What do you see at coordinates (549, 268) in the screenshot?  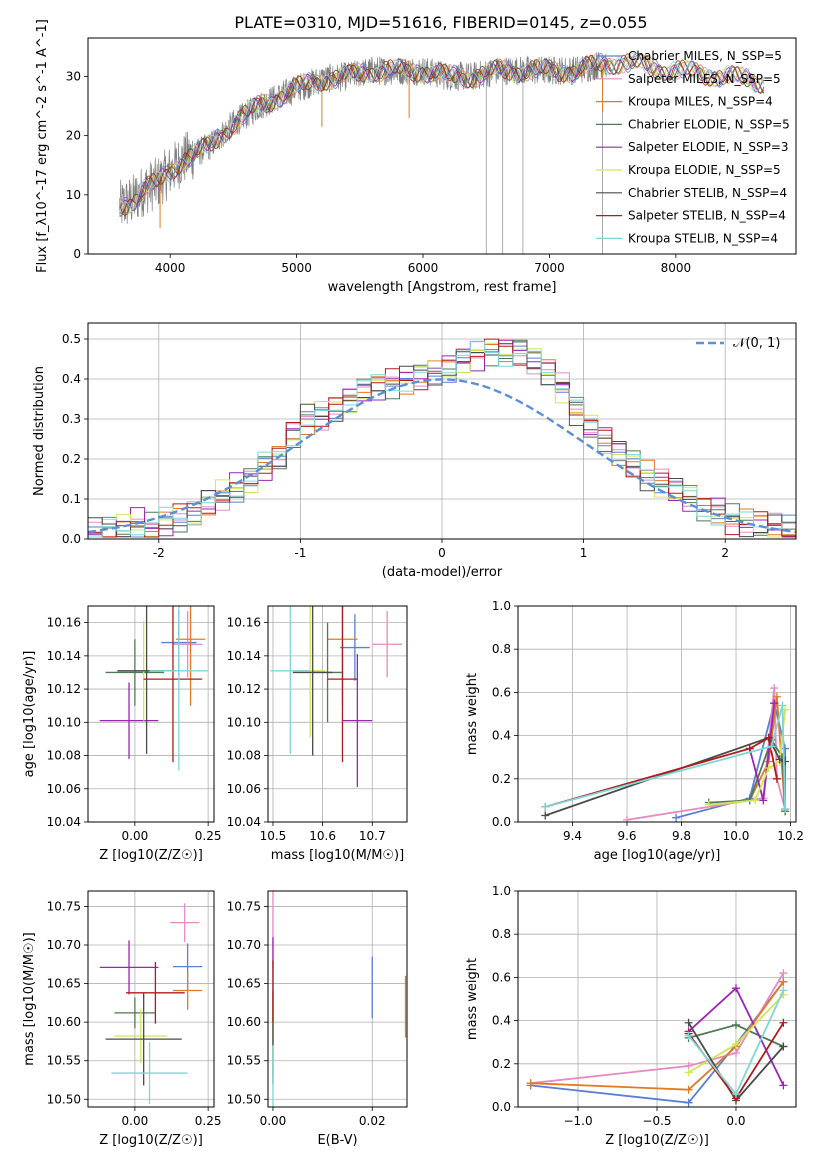 I see `x-tick-label: 7000` at bounding box center [549, 268].